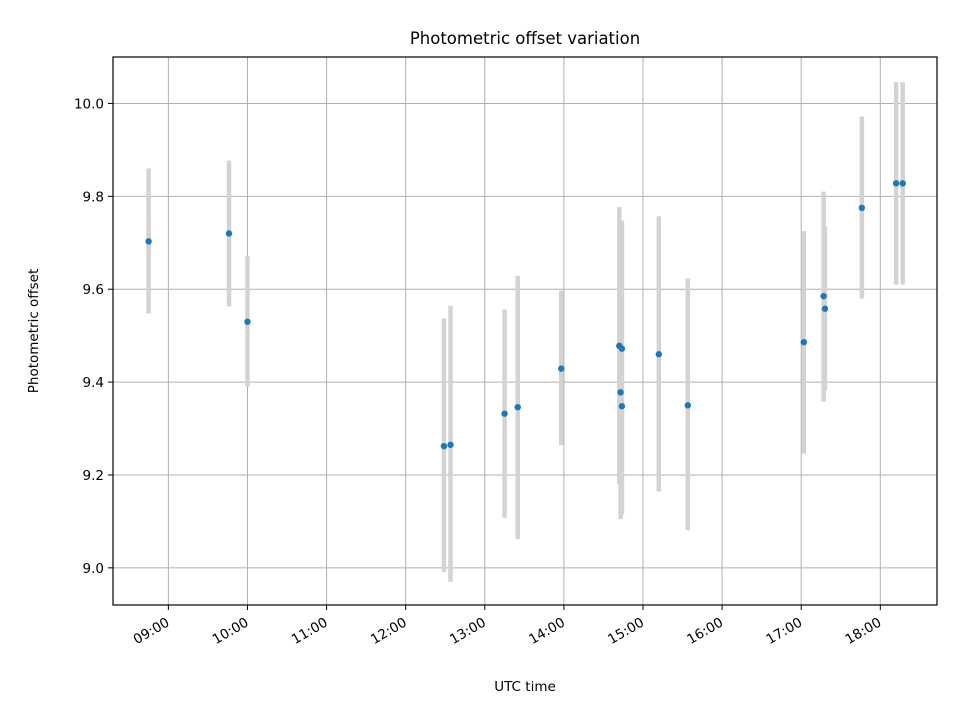 This screenshot has width=960, height=720. What do you see at coordinates (547, 631) in the screenshot?
I see `x-tick-label: 14:00` at bounding box center [547, 631].